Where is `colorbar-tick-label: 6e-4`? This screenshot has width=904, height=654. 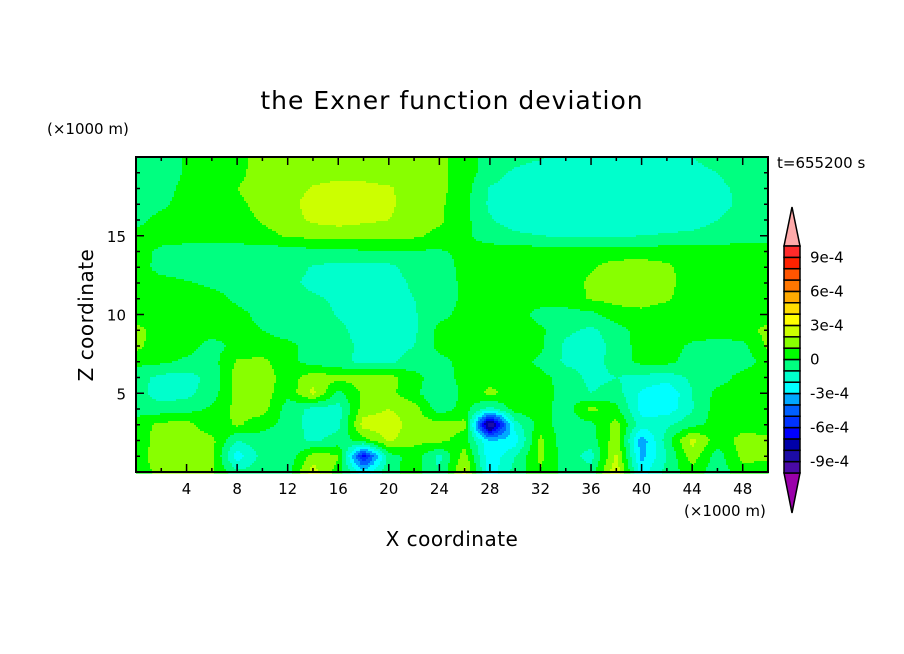
colorbar-tick-label: 6e-4 is located at coordinates (827, 291).